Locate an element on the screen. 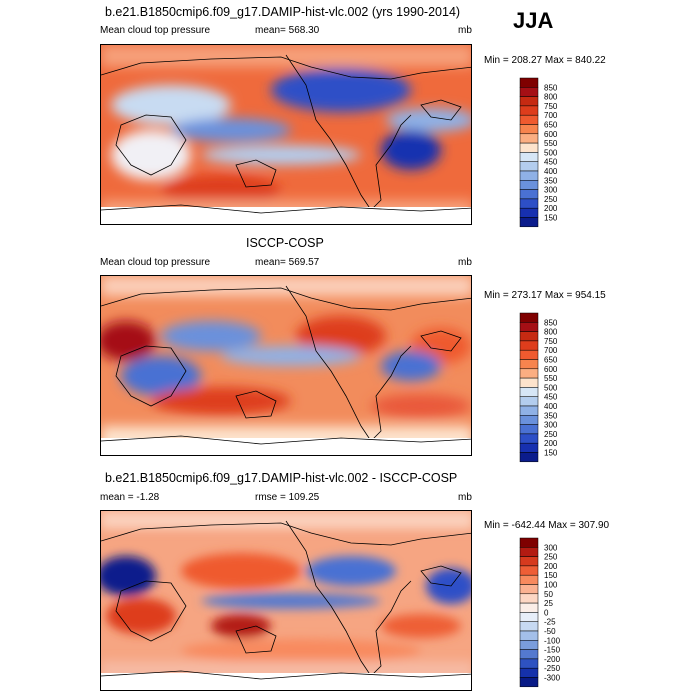 The image size is (700, 700). colorbar-tick-label: 100 is located at coordinates (551, 585).